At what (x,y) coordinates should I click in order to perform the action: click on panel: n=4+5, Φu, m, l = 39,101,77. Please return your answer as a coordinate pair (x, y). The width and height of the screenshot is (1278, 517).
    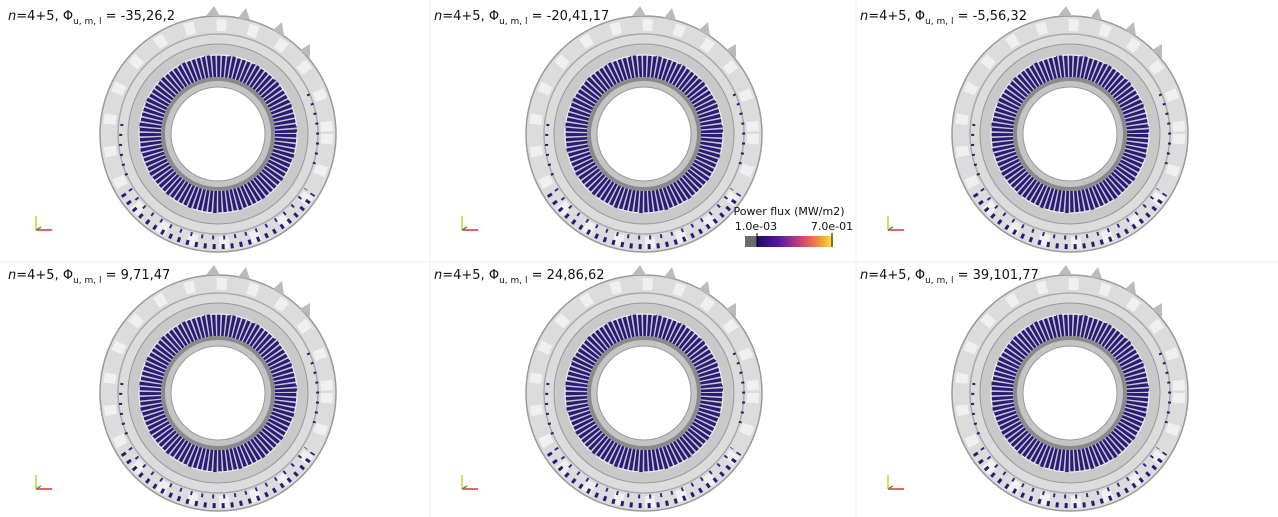
    Looking at the image, I should click on (1024, 388).